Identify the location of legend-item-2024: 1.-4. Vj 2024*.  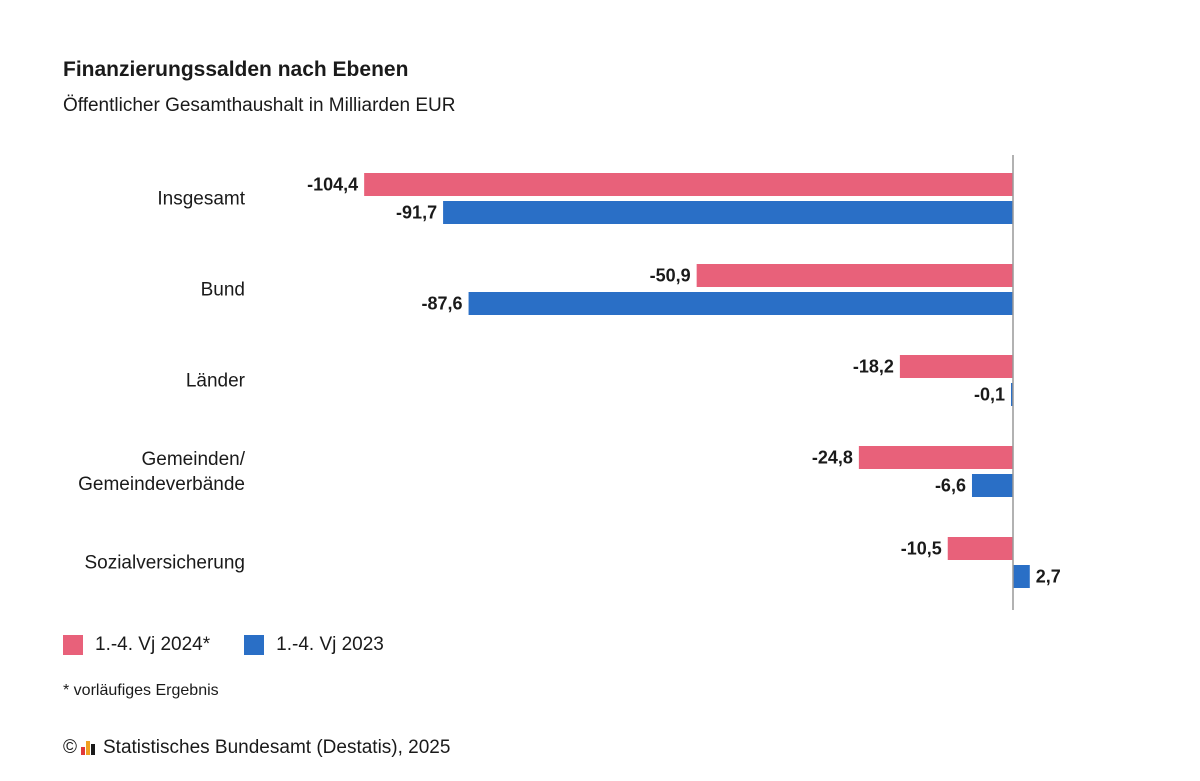
(136, 645).